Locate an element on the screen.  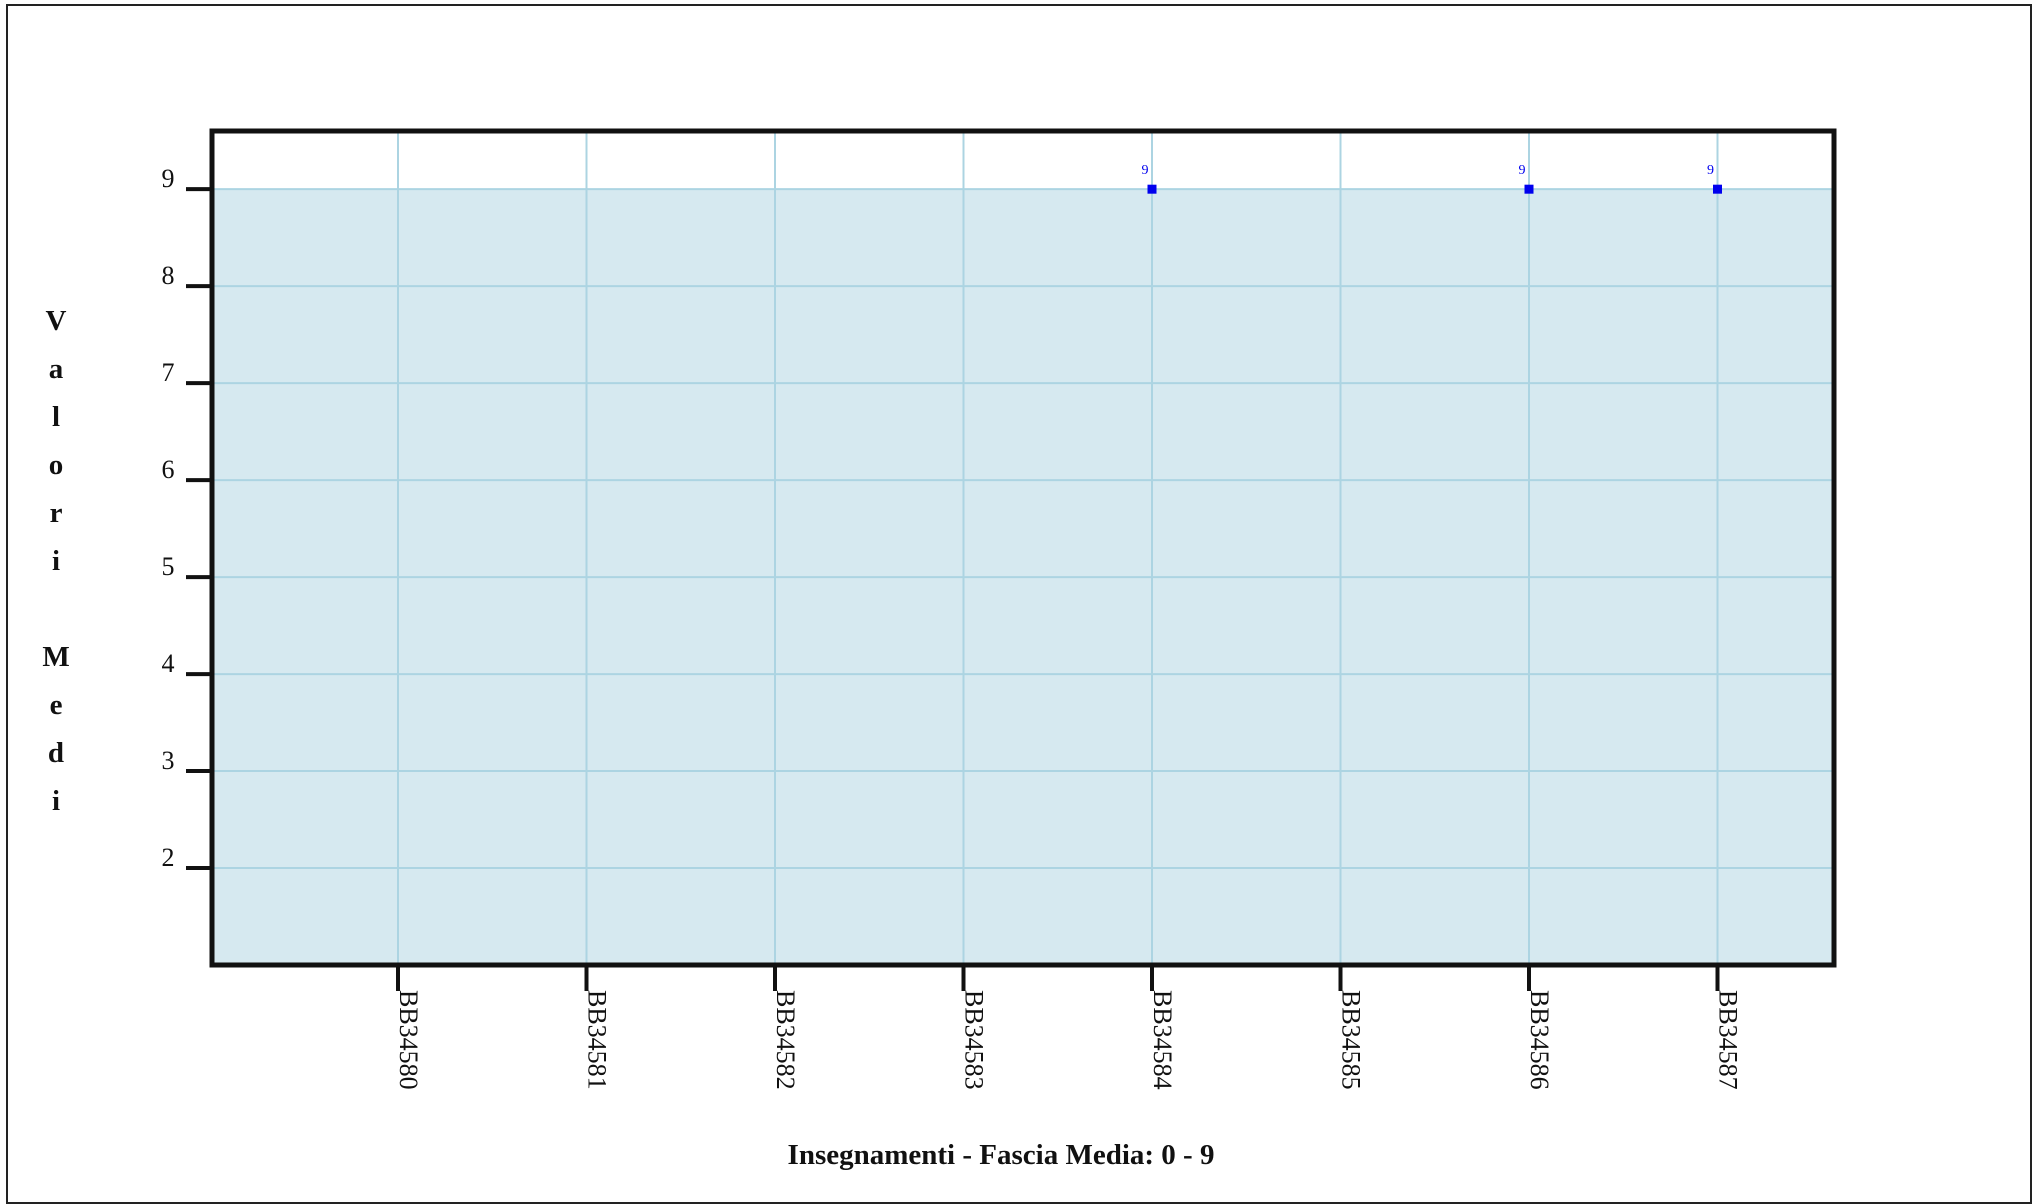
y-axis-title-char: e is located at coordinates (56, 705).